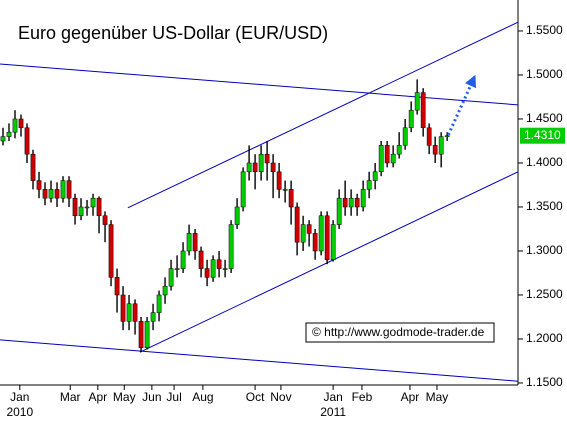 The width and height of the screenshot is (567, 427). Describe the element at coordinates (544, 338) in the screenshot. I see `y-tick-label: 1.2000` at that location.